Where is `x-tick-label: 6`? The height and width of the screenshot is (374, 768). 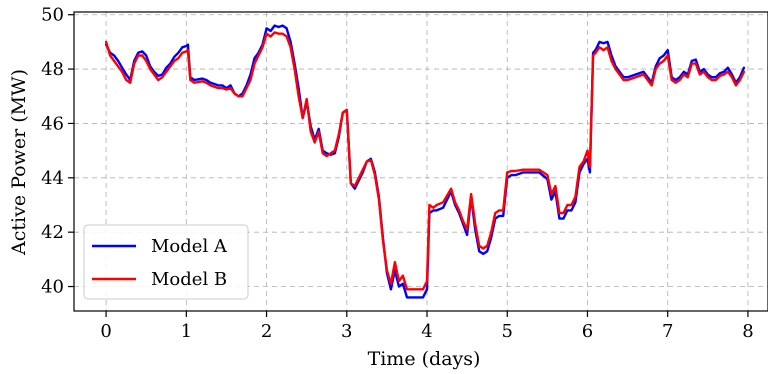
x-tick-label: 6 is located at coordinates (587, 331).